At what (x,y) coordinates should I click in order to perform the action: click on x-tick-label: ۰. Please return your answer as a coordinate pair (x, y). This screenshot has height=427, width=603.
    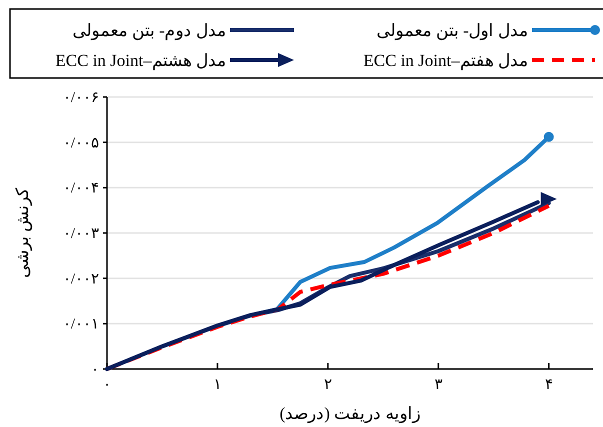
    Looking at the image, I should click on (107, 385).